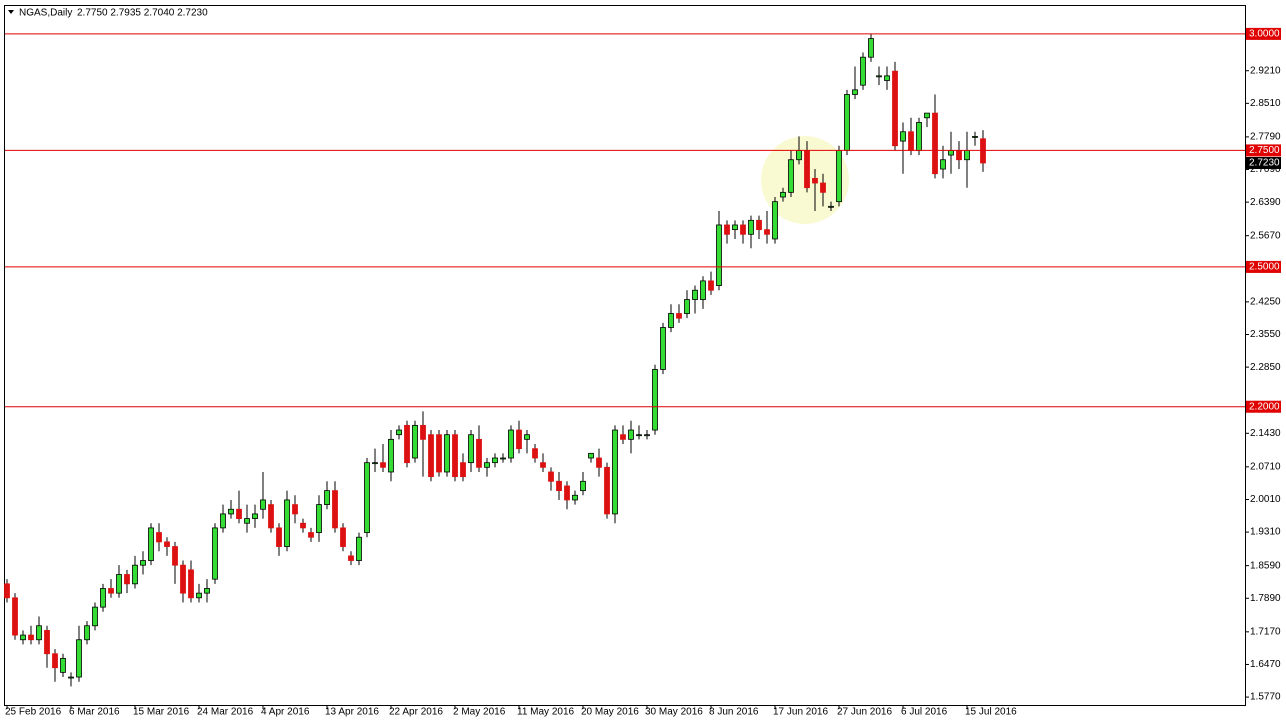 The width and height of the screenshot is (1286, 724). What do you see at coordinates (610, 712) in the screenshot?
I see `x-tick-label: 20 May 2016` at bounding box center [610, 712].